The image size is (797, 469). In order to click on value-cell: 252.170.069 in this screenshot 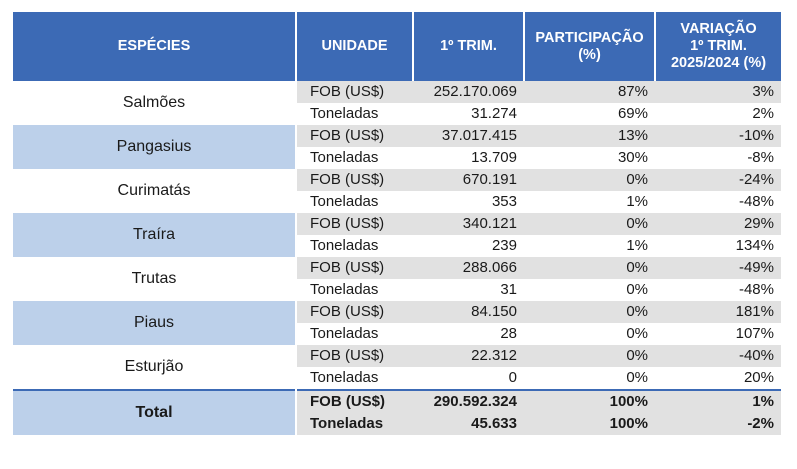, I will do `click(468, 92)`.